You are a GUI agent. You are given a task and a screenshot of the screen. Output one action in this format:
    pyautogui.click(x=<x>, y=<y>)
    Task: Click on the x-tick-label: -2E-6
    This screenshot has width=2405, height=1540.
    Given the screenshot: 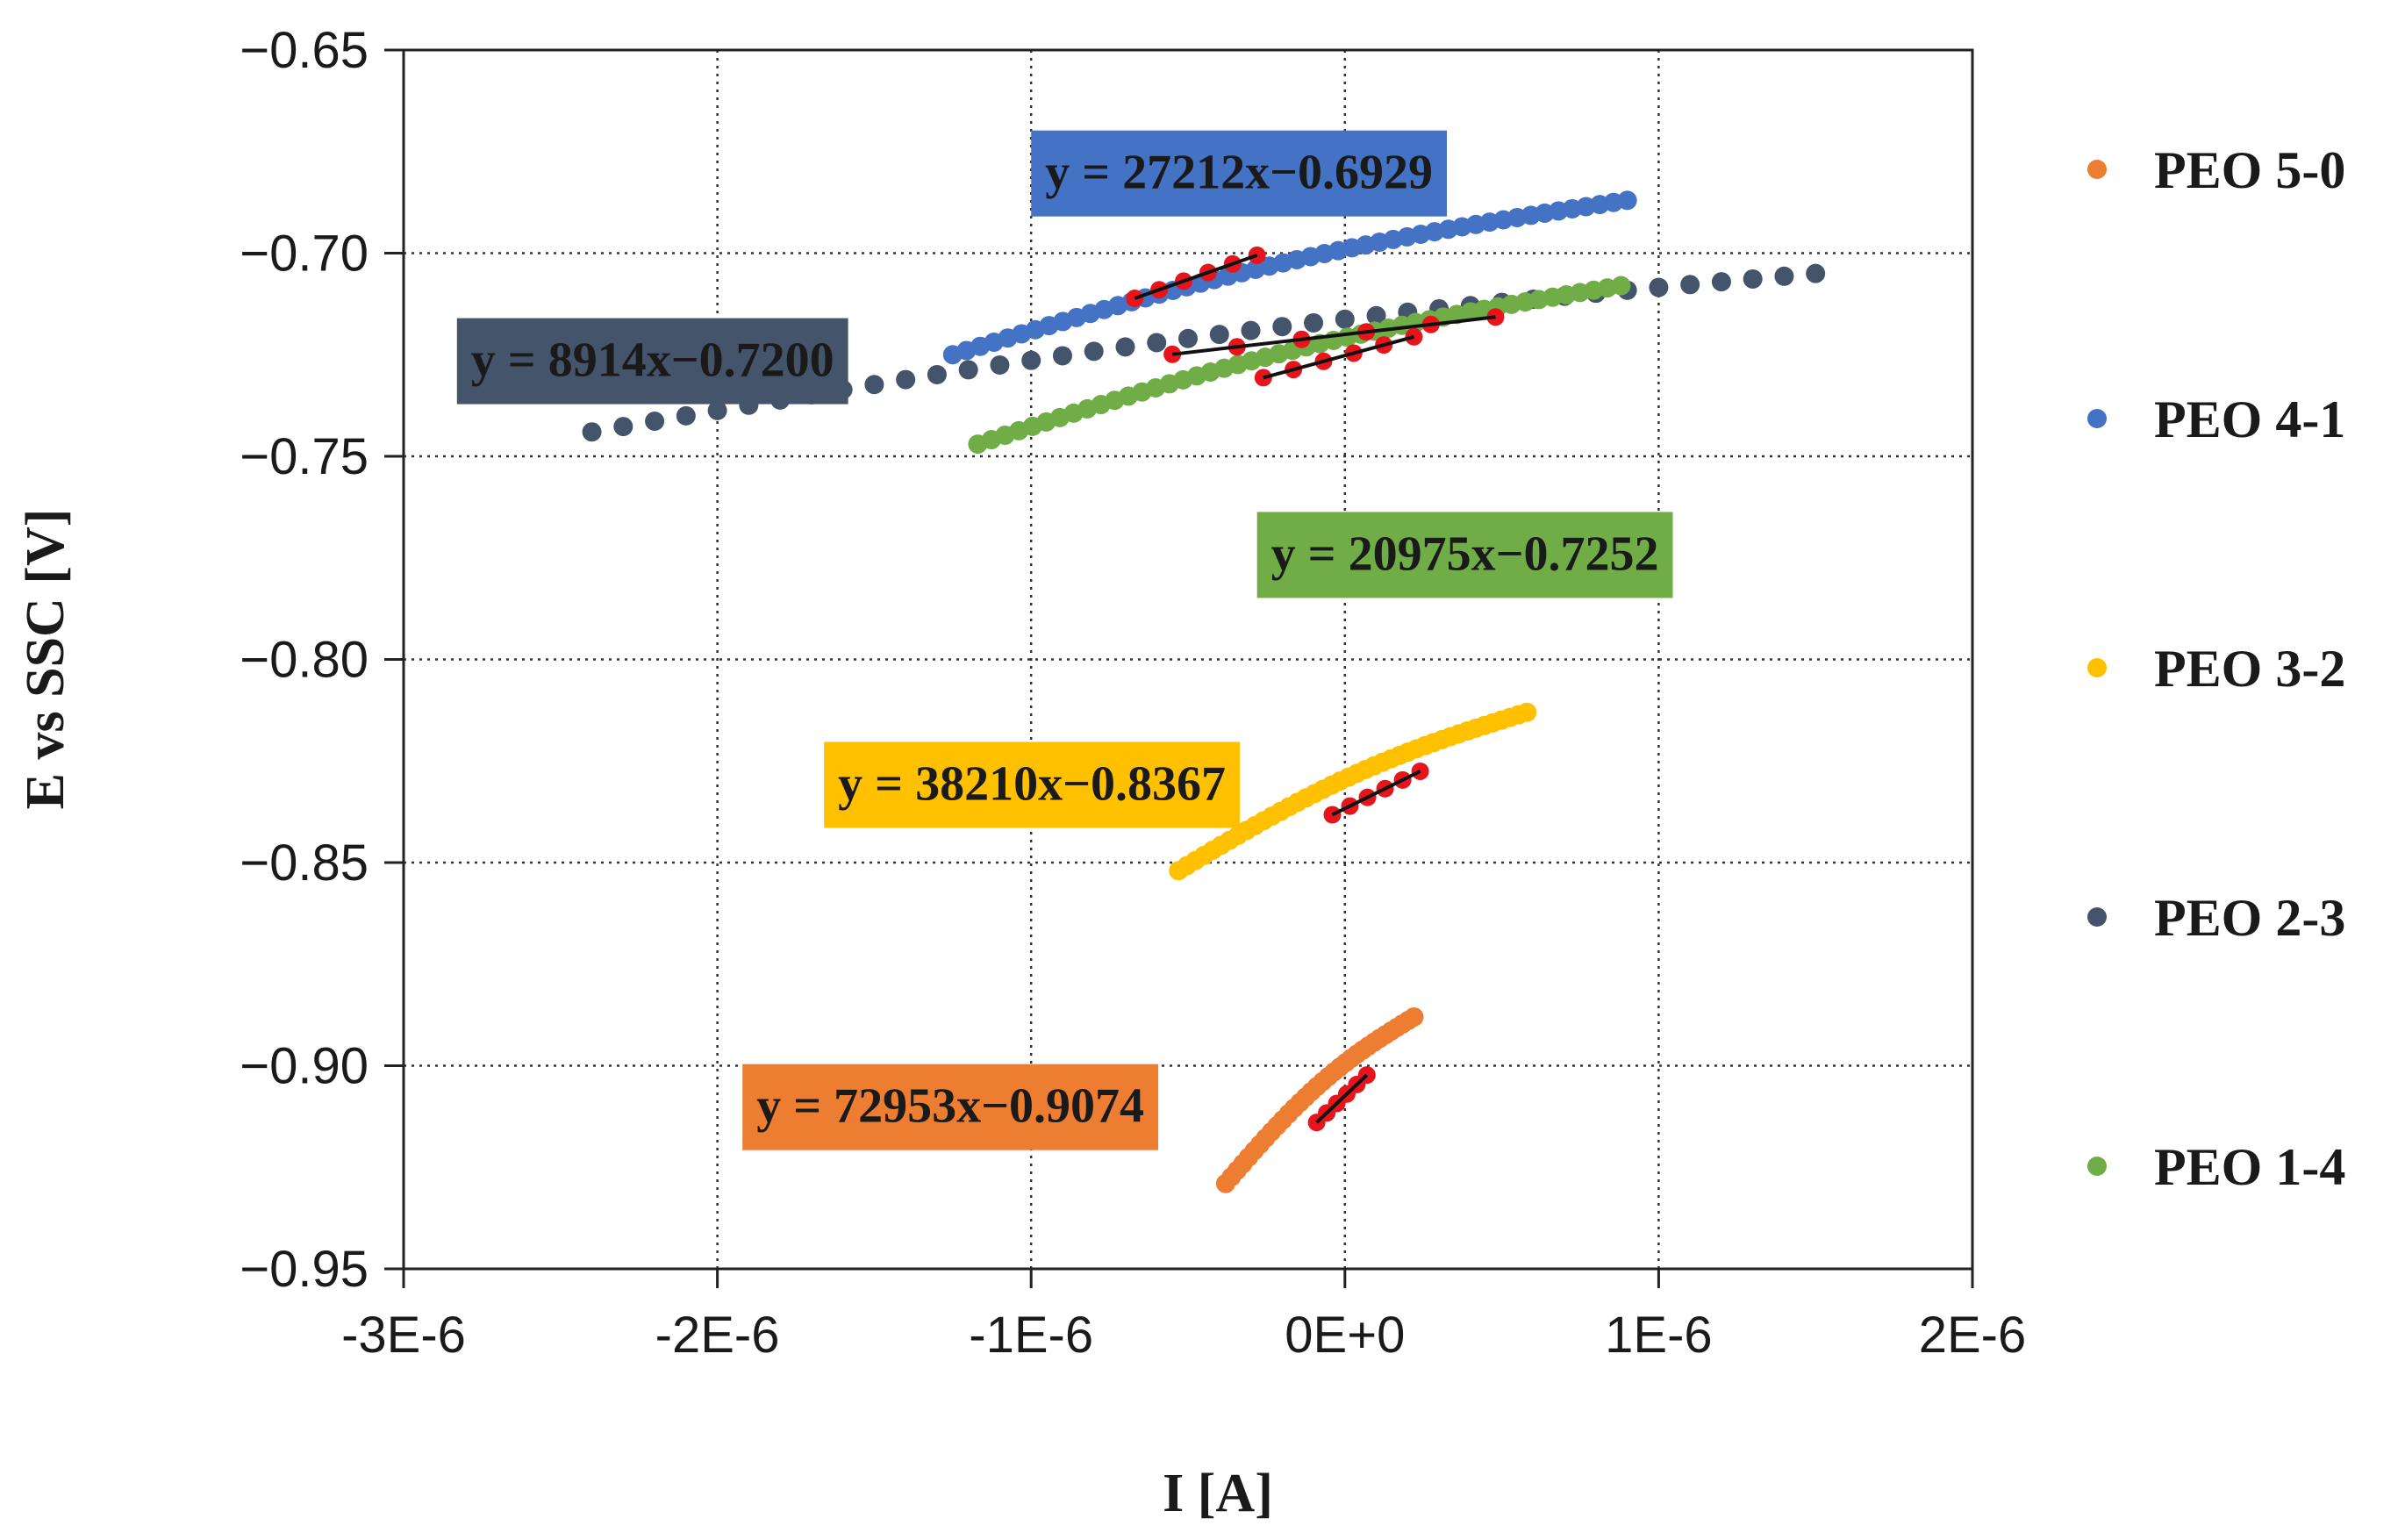 What is the action you would take?
    pyautogui.click(x=717, y=1335)
    